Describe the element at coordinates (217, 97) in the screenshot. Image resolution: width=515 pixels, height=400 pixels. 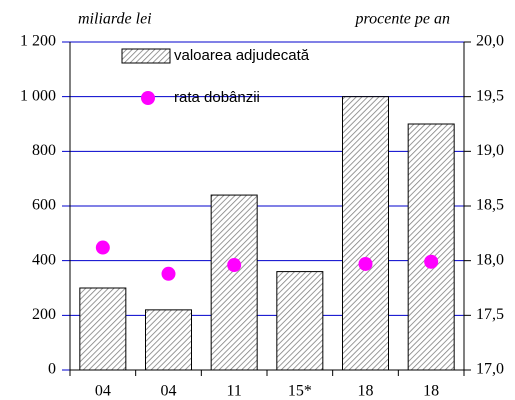
I see `legend-label: rata dobânzii` at that location.